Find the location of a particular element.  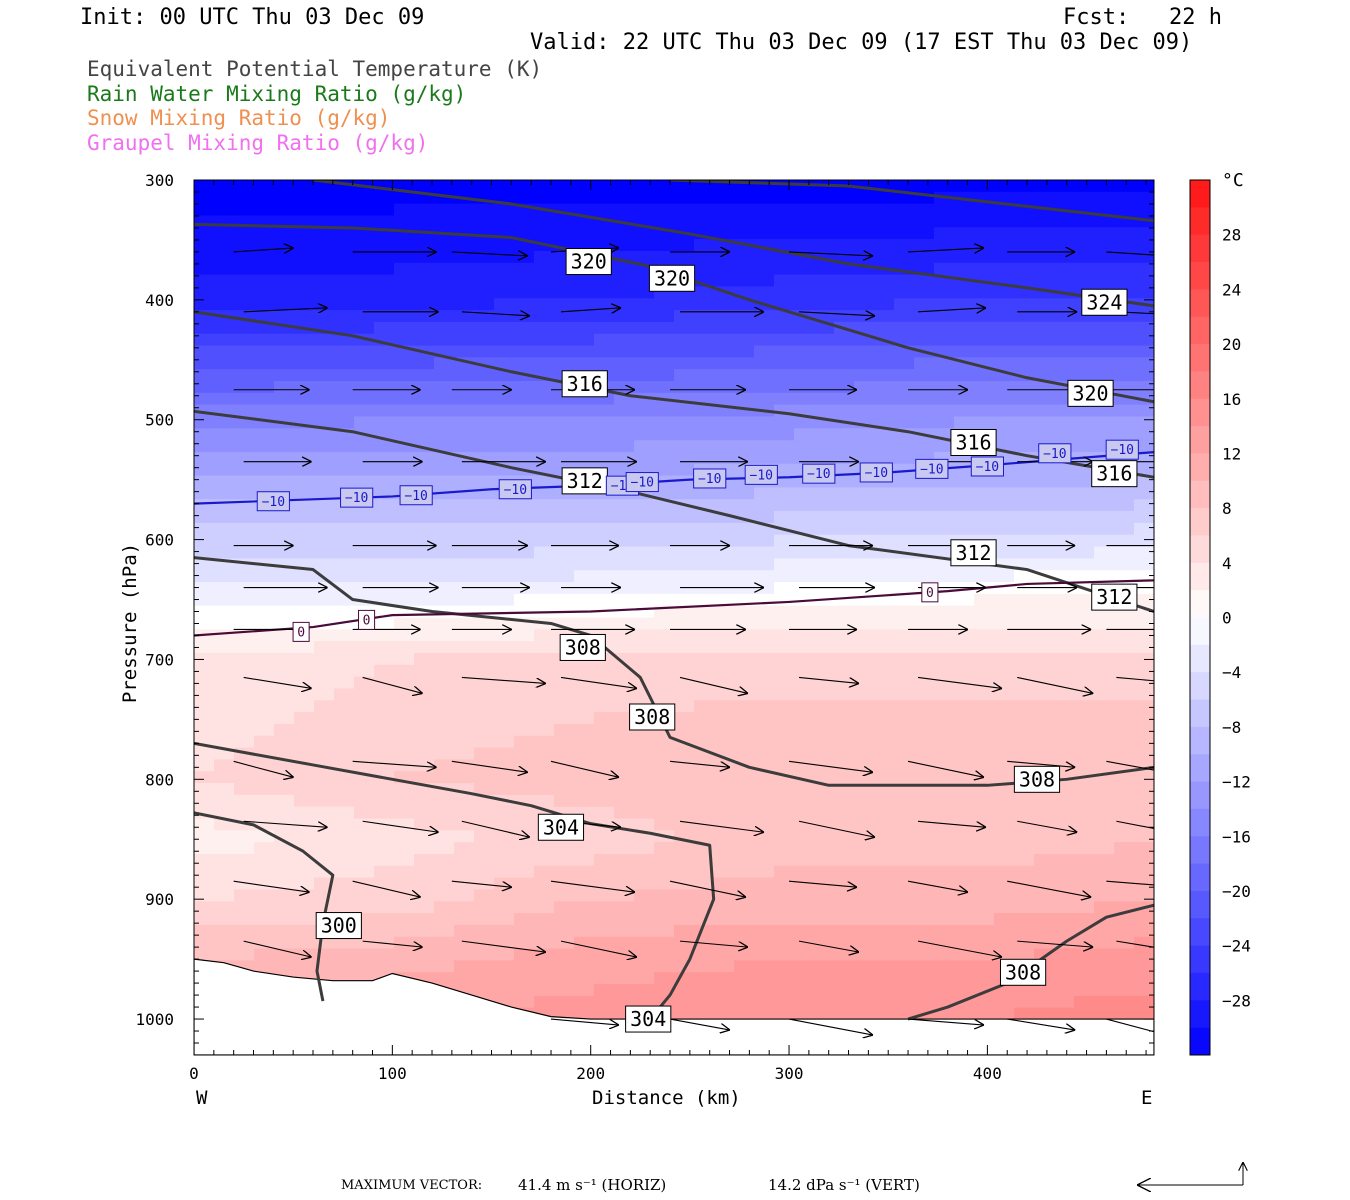

wind-vector is located at coordinates (263, 768).